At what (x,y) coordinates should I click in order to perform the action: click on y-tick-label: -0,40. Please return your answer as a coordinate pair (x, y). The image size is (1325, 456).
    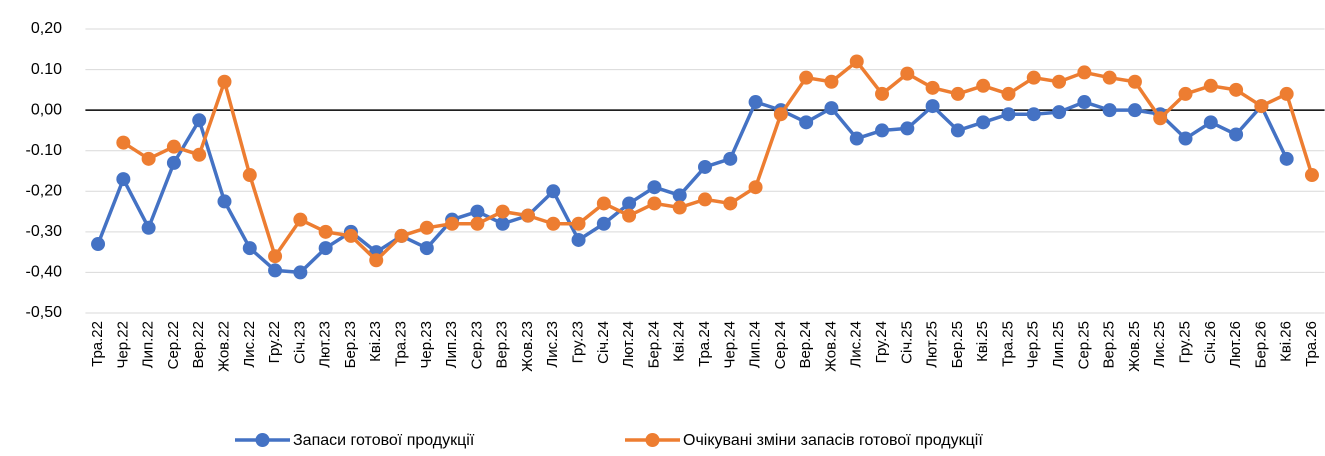
    Looking at the image, I should click on (44, 272).